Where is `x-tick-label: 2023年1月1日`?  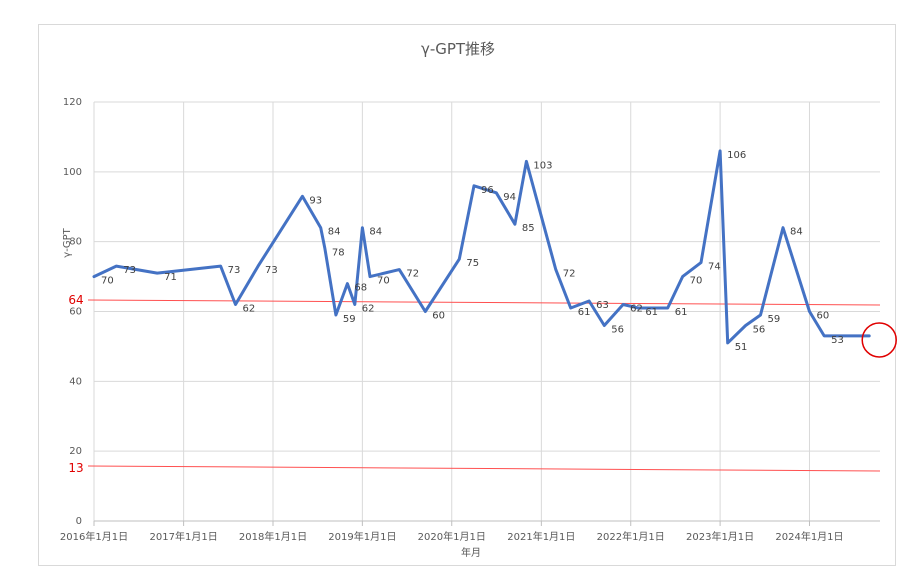 x-tick-label: 2023年1月1日 is located at coordinates (720, 536).